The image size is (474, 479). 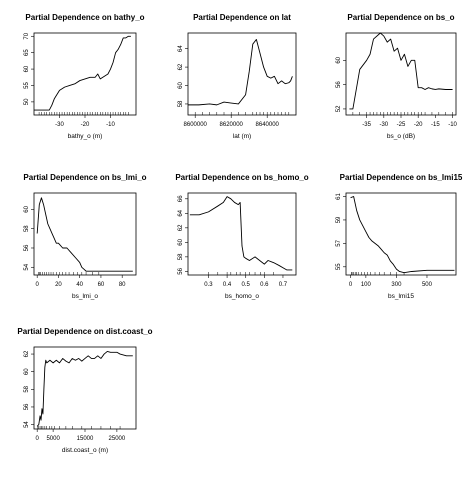 I want to click on x-tick-label: 5000, so click(x=53, y=439).